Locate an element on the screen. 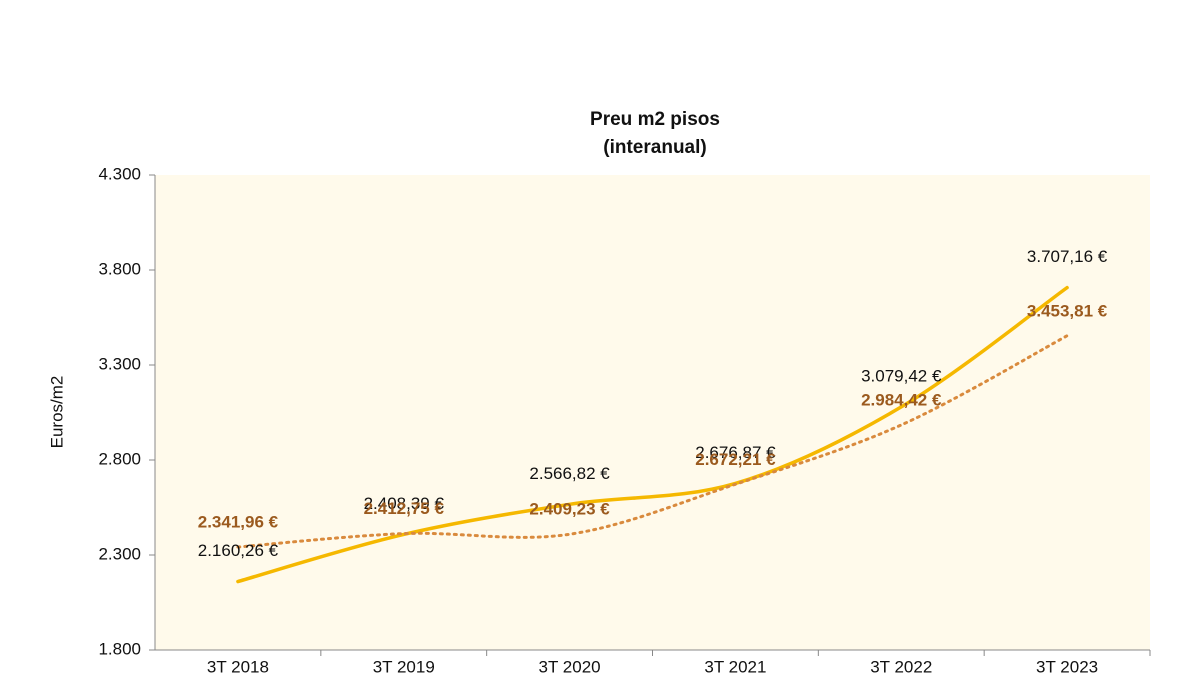  data-label: 2.566,82 € is located at coordinates (569, 473).